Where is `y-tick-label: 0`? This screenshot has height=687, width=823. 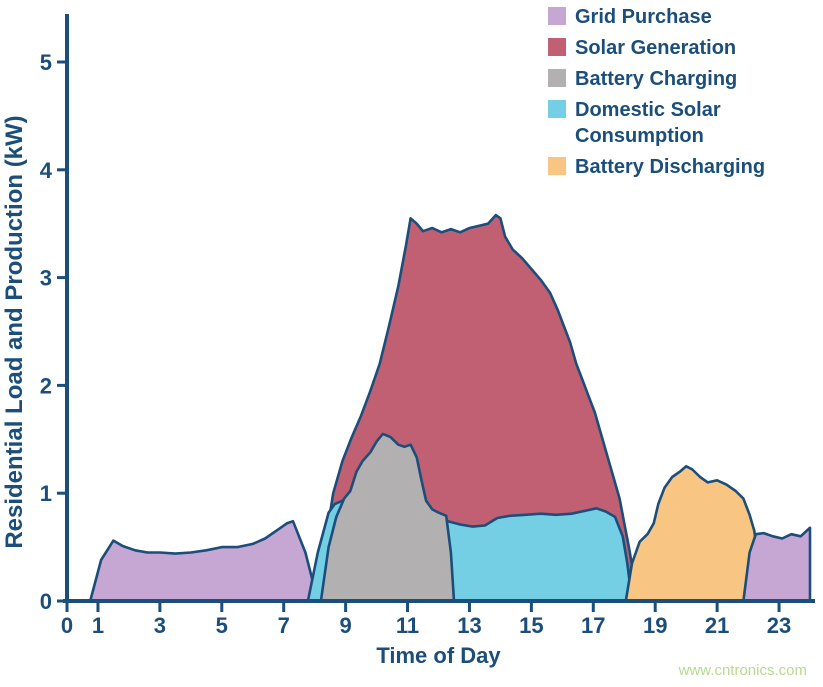 y-tick-label: 0 is located at coordinates (46, 601).